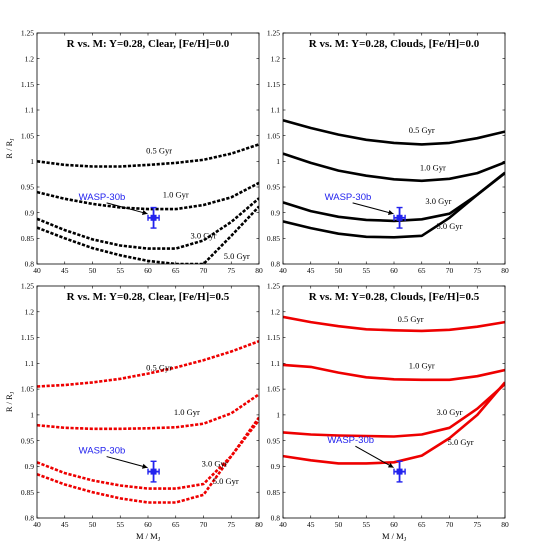 This screenshot has width=536, height=555. Describe the element at coordinates (10, 148) in the screenshot. I see `y-axis-label: R / RJ` at that location.